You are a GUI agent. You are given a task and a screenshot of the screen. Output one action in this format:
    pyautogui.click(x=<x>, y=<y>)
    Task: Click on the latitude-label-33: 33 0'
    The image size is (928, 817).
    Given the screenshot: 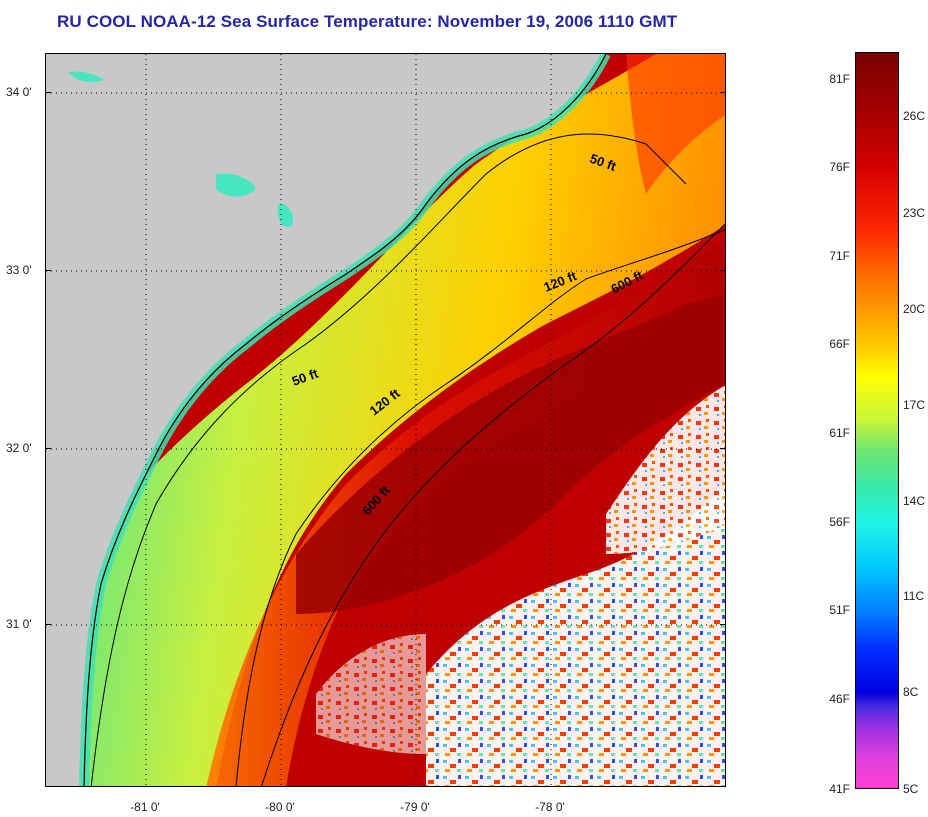 What is the action you would take?
    pyautogui.click(x=19, y=270)
    